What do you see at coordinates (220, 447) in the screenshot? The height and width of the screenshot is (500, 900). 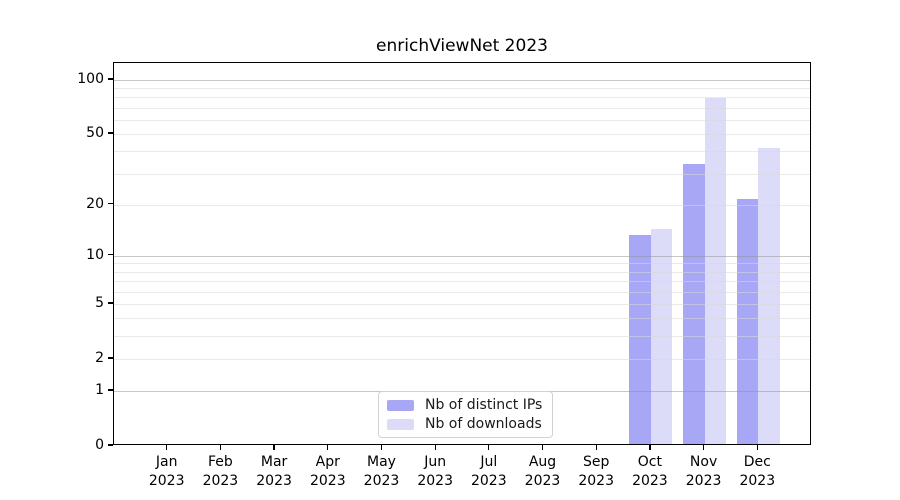 I see `x-tick-feb` at bounding box center [220, 447].